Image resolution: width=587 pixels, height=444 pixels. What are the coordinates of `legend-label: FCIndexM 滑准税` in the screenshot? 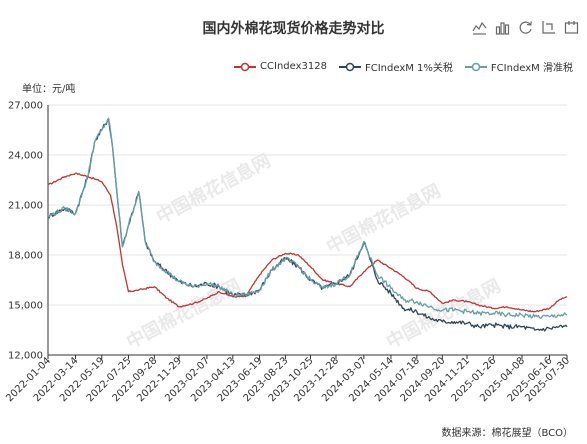 It's located at (531, 68).